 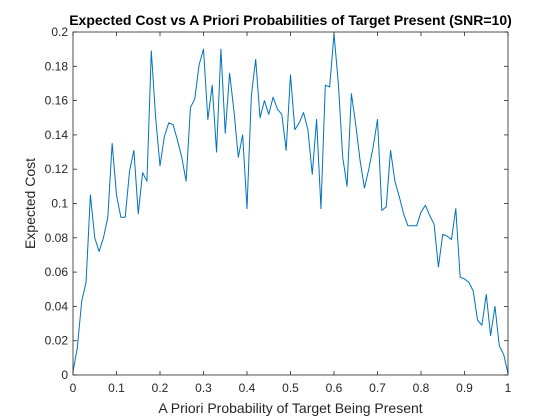 What do you see at coordinates (57, 238) in the screenshot?
I see `y-tick-label: 0.08` at bounding box center [57, 238].